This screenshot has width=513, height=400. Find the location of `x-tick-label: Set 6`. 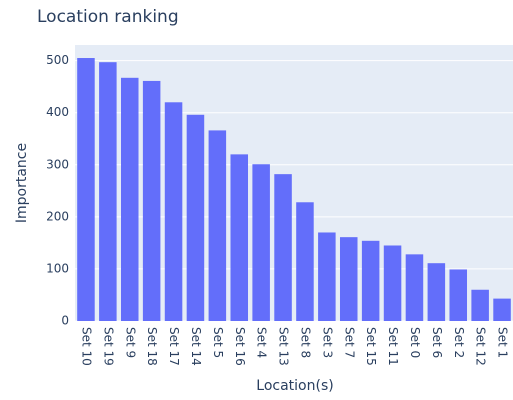

x-tick-label: Set 6 is located at coordinates (437, 342).